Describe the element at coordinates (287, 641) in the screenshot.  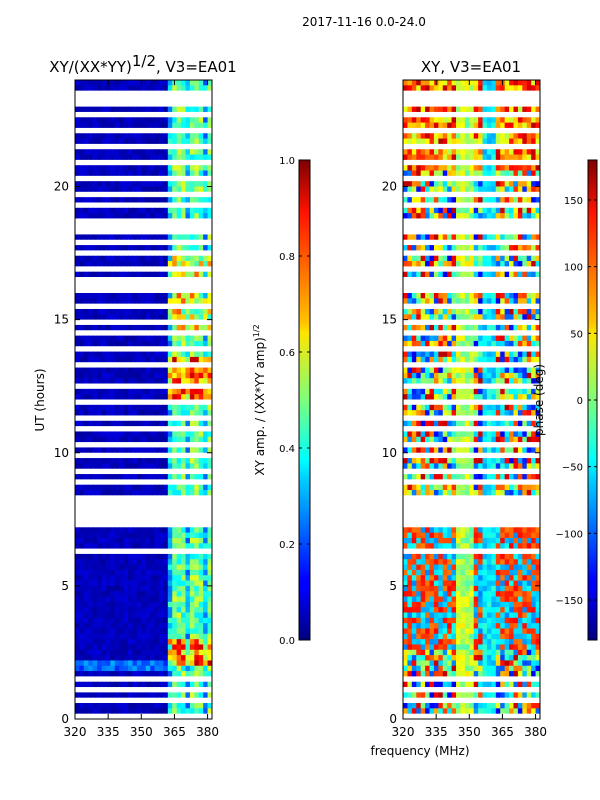
I see `colorbar-tick-label: 0.0` at that location.